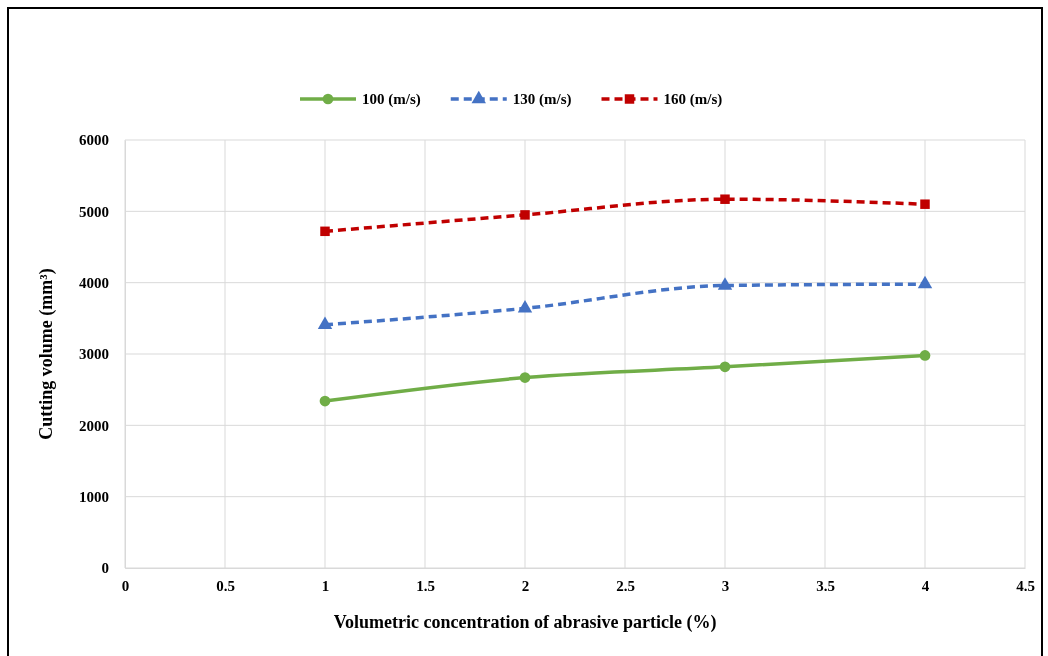 This screenshot has width=1048, height=656. What do you see at coordinates (325, 585) in the screenshot?
I see `x-tick-label: 1` at bounding box center [325, 585].